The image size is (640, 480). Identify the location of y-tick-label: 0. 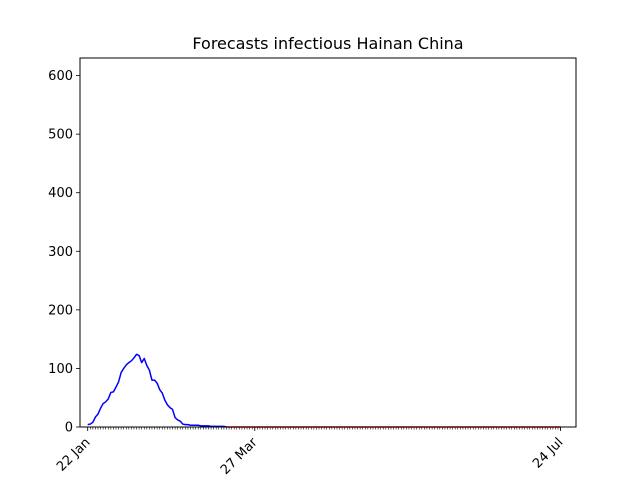
(69, 428).